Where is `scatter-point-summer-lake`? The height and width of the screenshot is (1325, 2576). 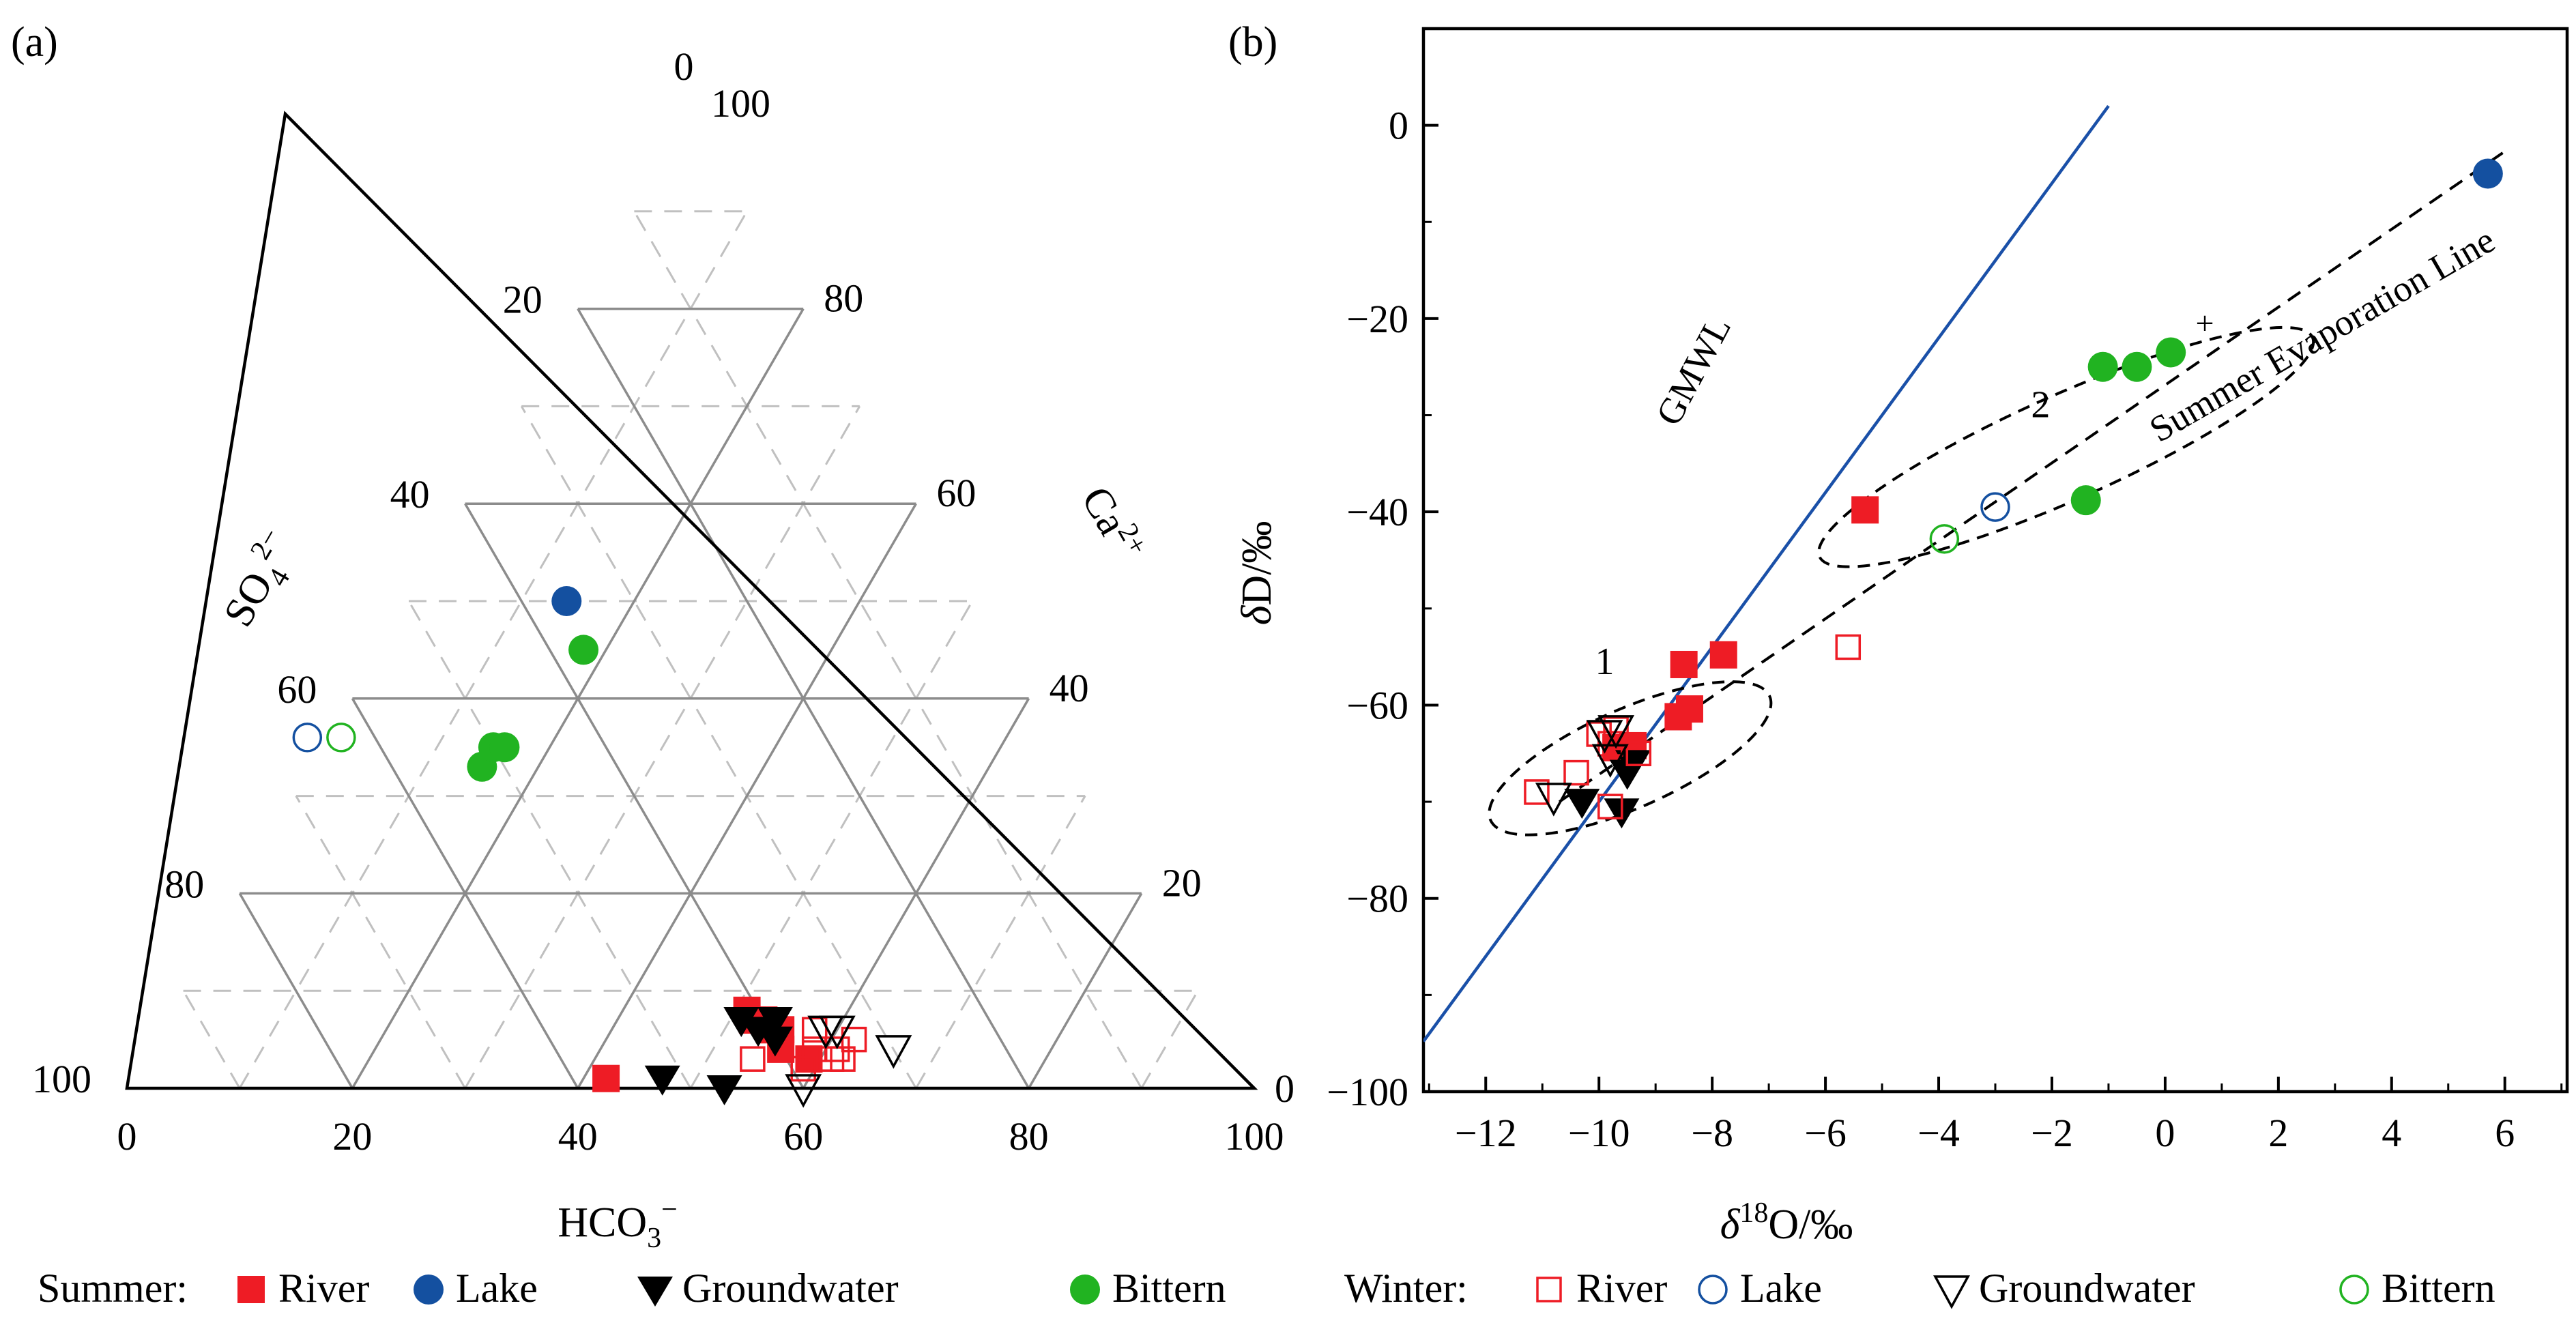
scatter-point-summer-lake is located at coordinates (2487, 173).